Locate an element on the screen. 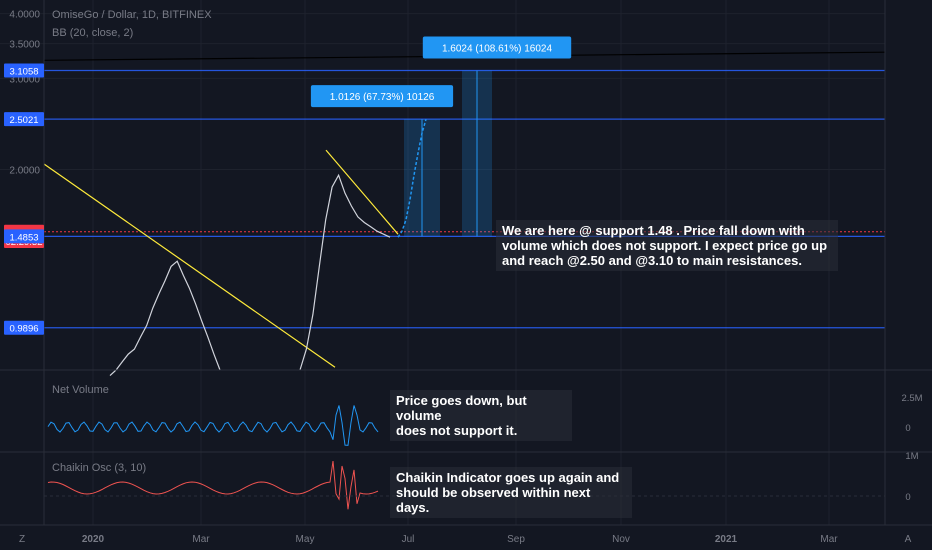 The height and width of the screenshot is (550, 932). chart-title: OmiseGo / Dollar, 1D, BITFINEX is located at coordinates (132, 15).